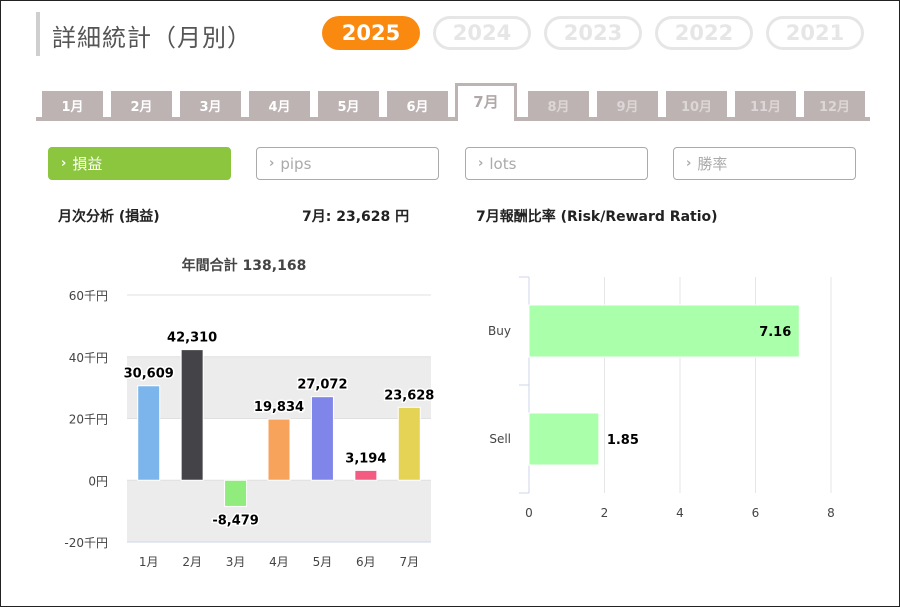  I want to click on y-tick-label: 20千円, so click(88, 420).